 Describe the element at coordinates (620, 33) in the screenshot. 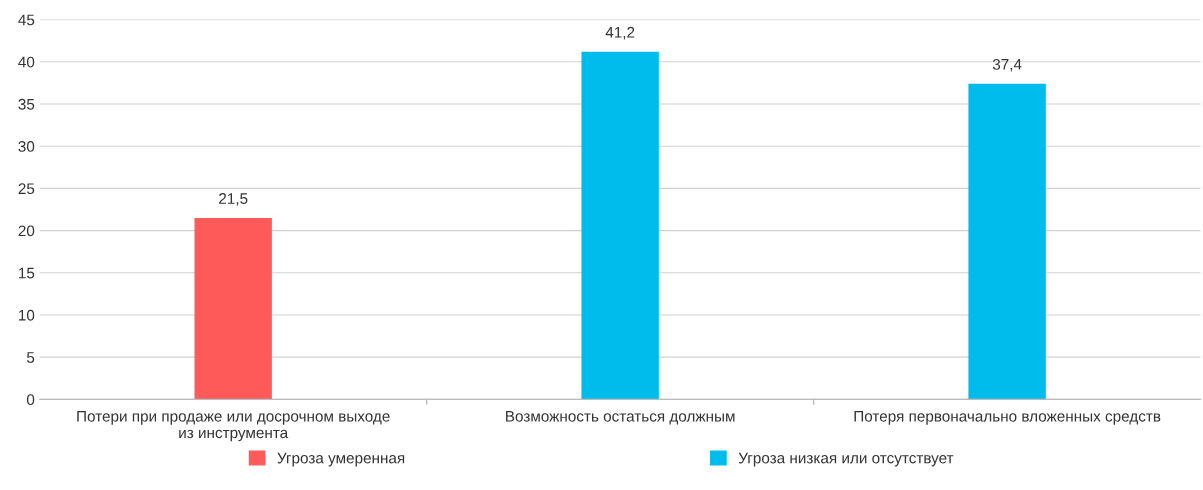

I see `data-label: 41,2` at that location.